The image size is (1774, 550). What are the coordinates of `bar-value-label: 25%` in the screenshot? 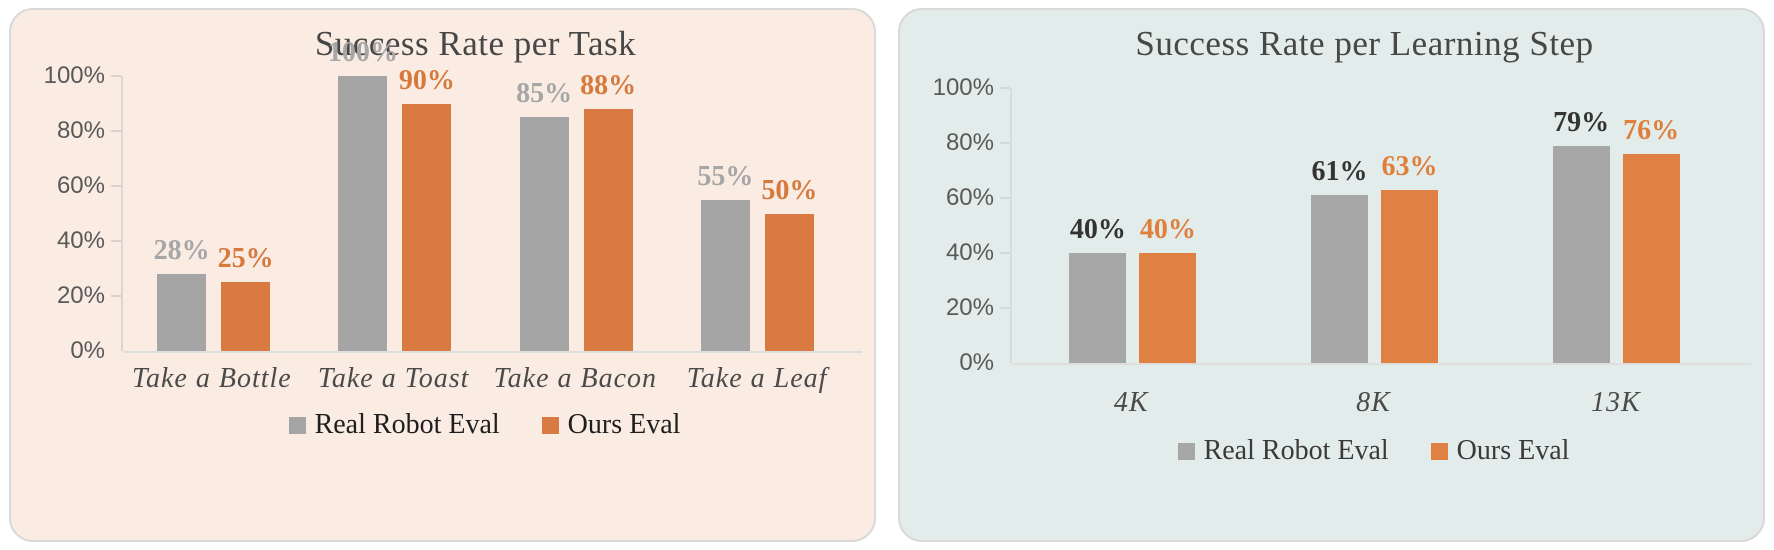 It's located at (245, 259).